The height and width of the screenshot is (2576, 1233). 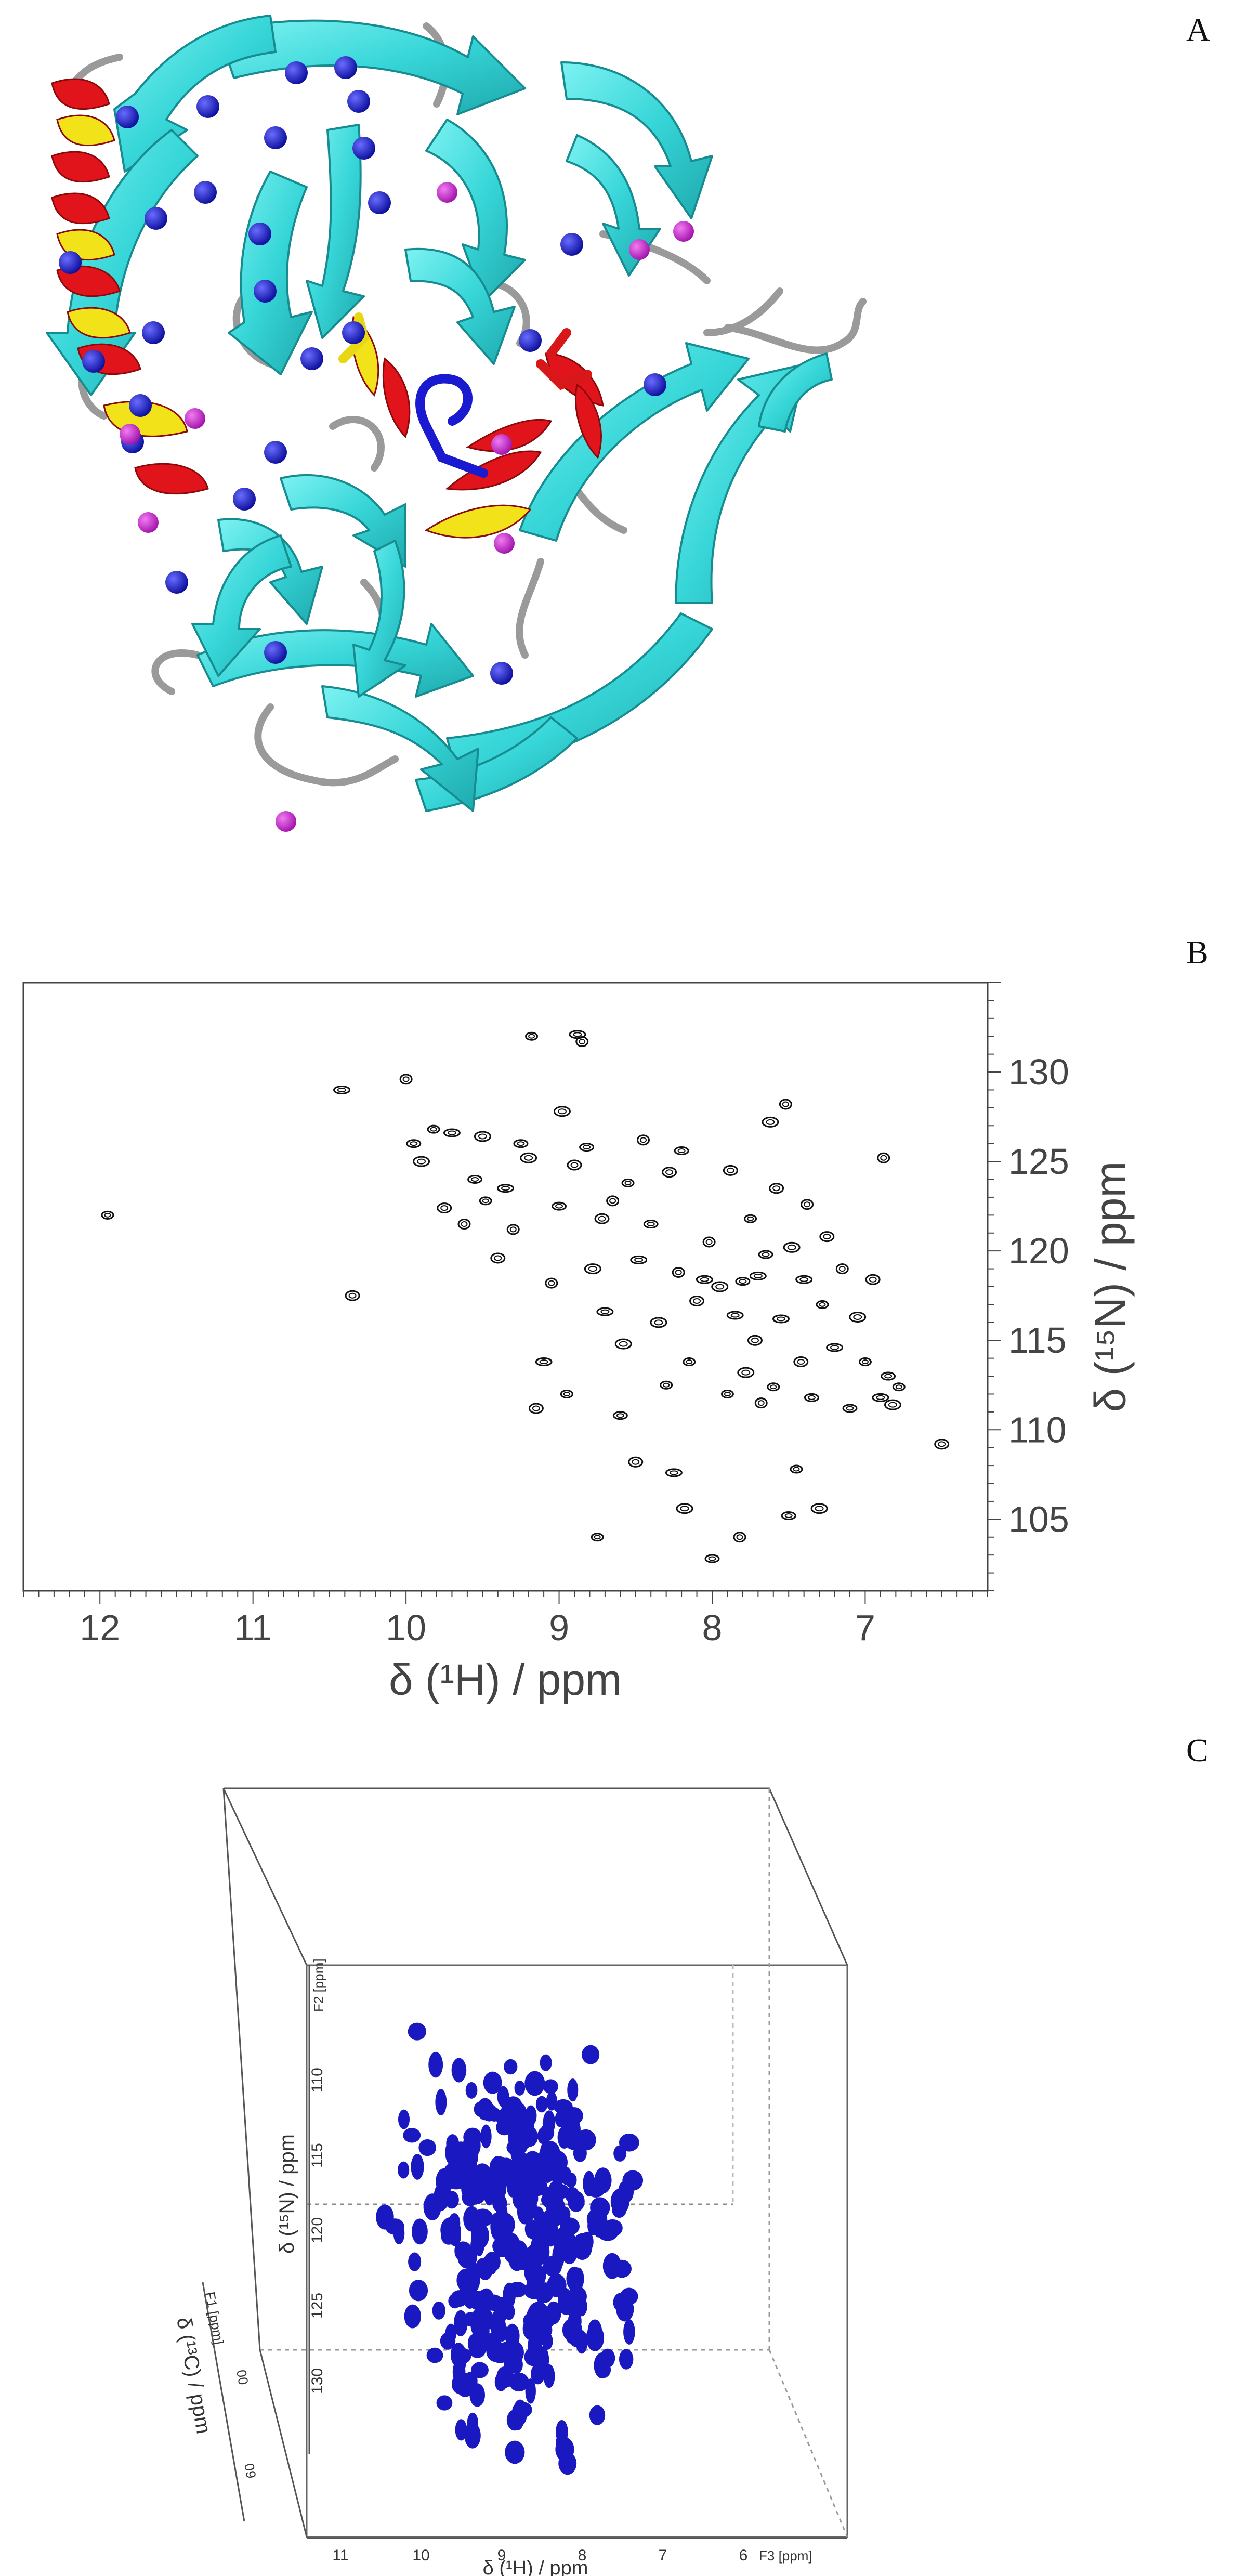 I want to click on f1-axis: F1 [ppm] 00 09, so click(x=231, y=2402).